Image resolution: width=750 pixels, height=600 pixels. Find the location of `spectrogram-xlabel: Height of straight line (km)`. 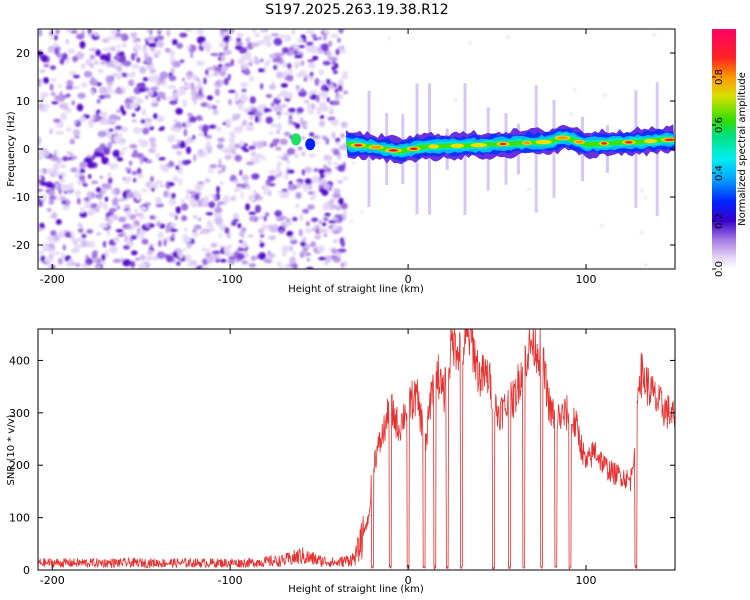

spectrogram-xlabel: Height of straight line (km) is located at coordinates (356, 289).